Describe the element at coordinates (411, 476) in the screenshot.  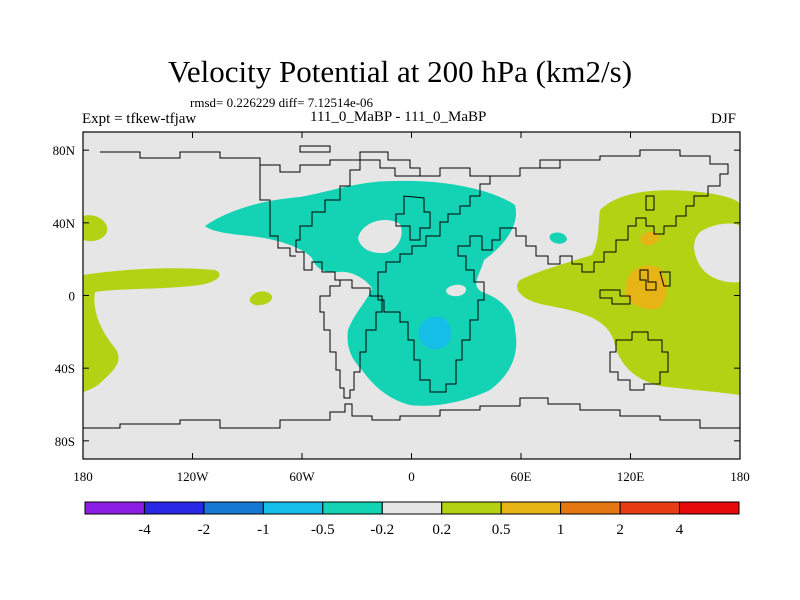
I see `x-tick-label: 0` at that location.